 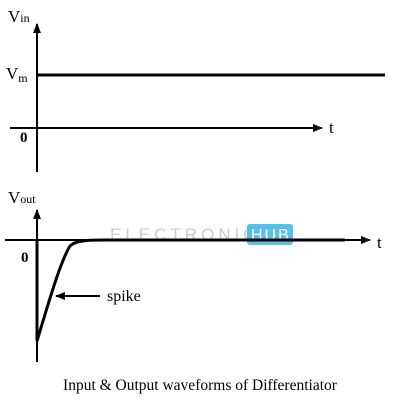 I want to click on output-origin-label: 0, so click(x=25, y=258).